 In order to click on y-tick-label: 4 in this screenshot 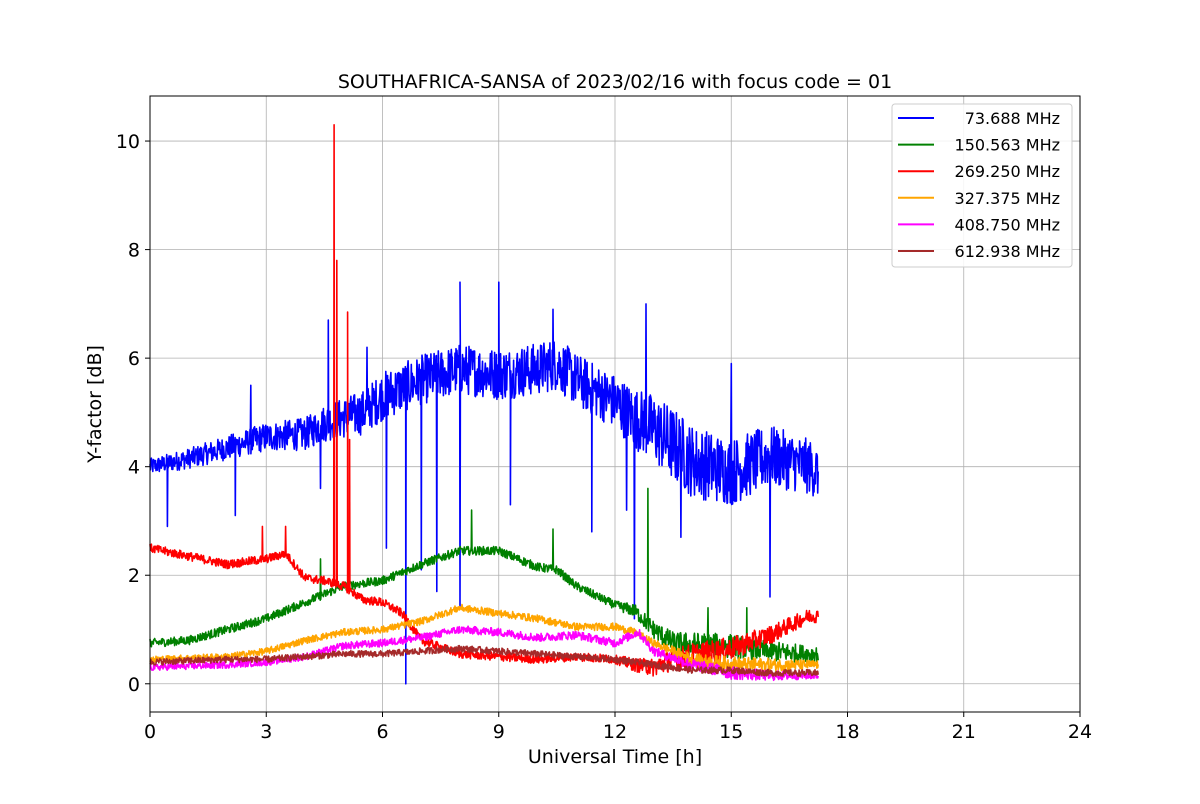, I will do `click(134, 468)`.